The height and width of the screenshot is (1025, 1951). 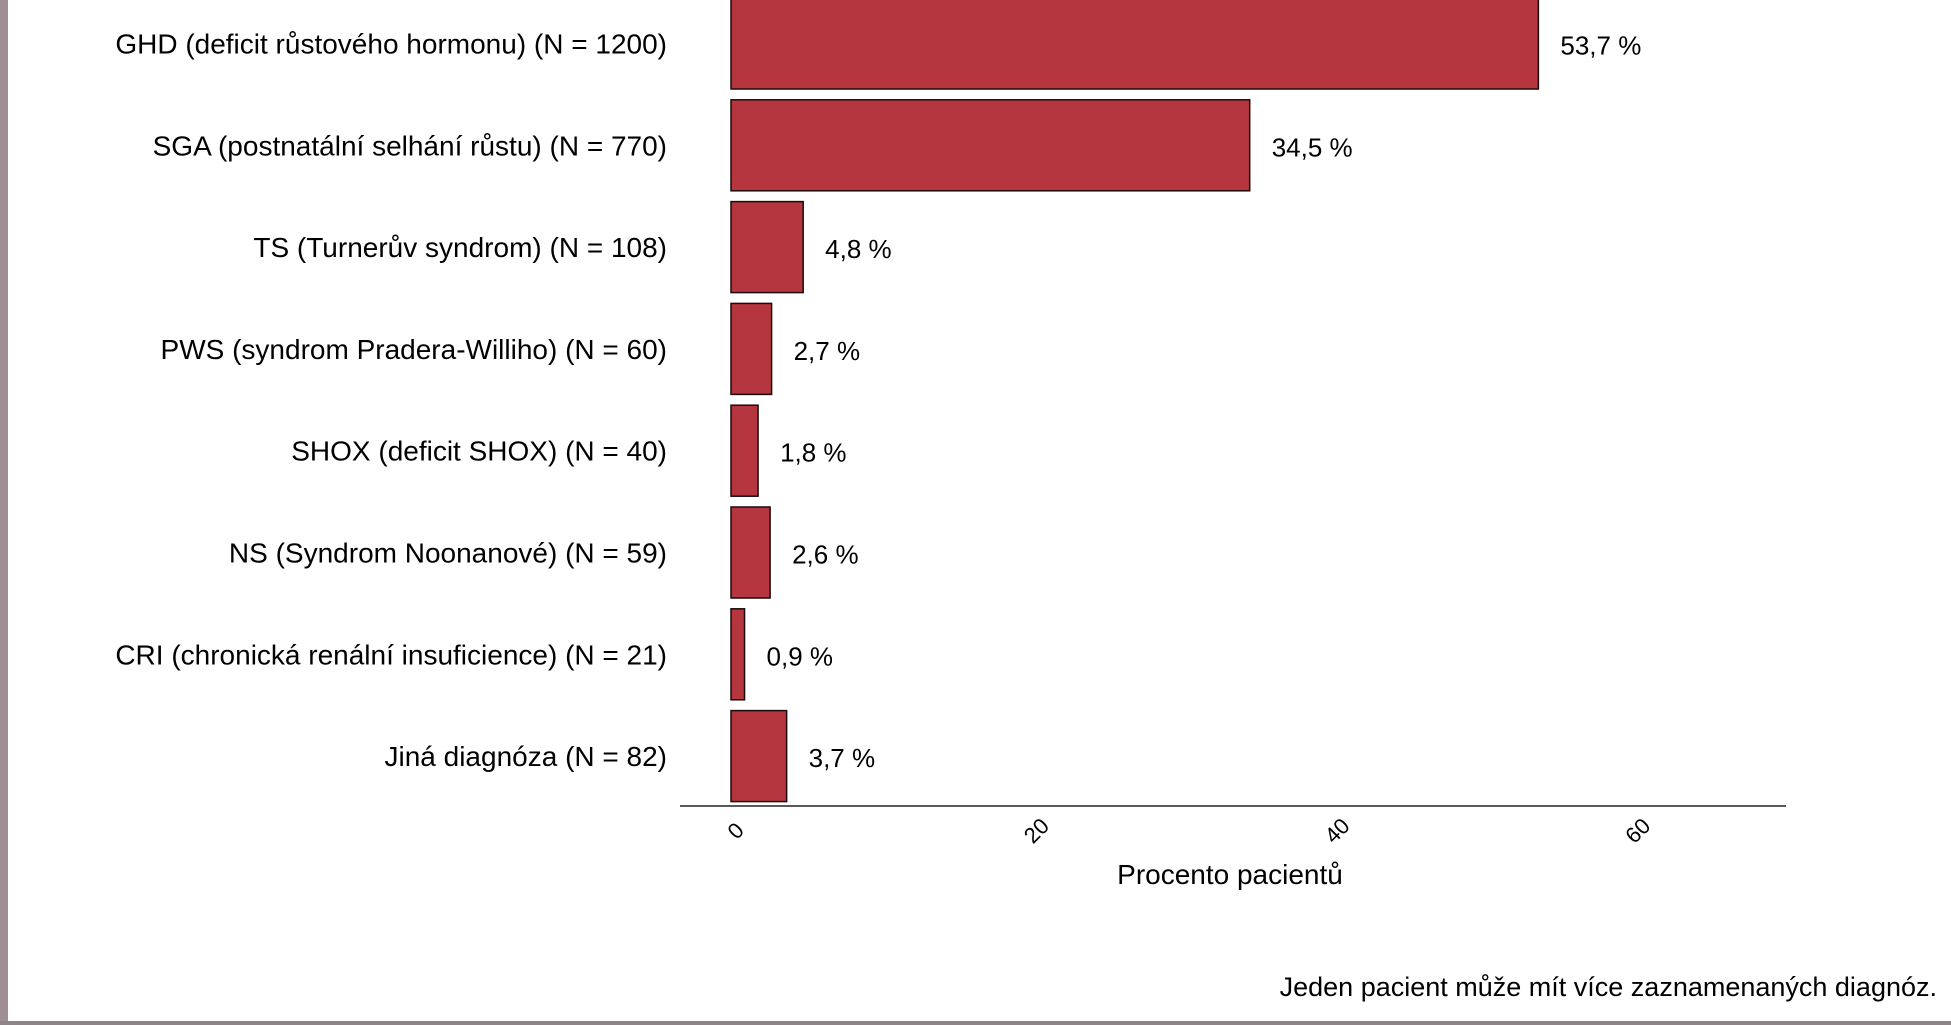 What do you see at coordinates (813, 453) in the screenshot?
I see `value-label-4: 1,8 %` at bounding box center [813, 453].